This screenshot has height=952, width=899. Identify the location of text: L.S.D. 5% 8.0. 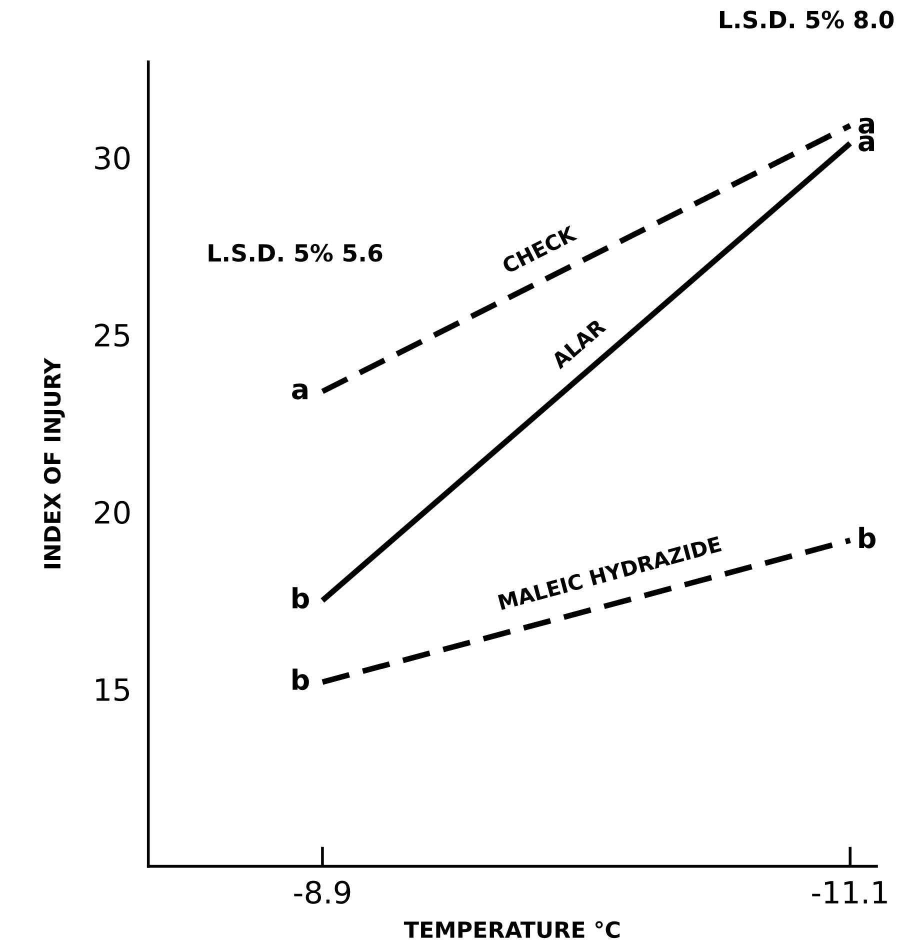
(807, 19).